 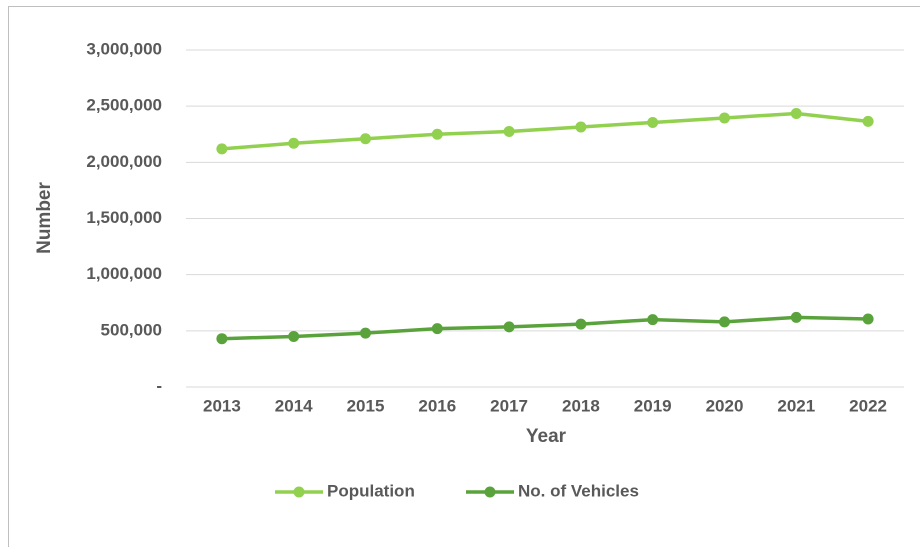 What do you see at coordinates (581, 405) in the screenshot?
I see `x-tick-label: 2018` at bounding box center [581, 405].